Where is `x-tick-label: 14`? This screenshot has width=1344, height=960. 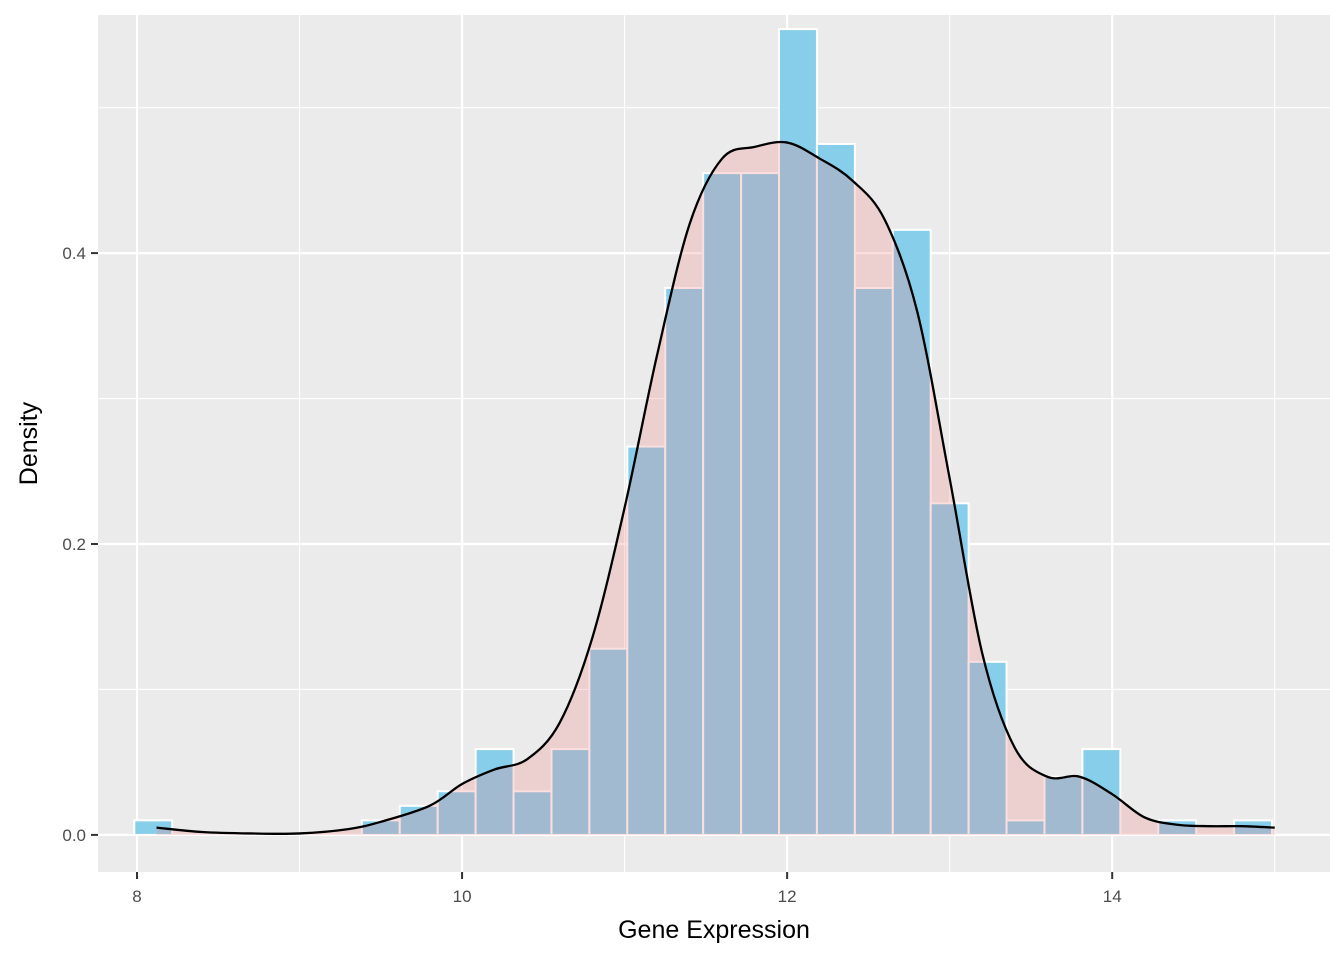 x-tick-label: 14 is located at coordinates (1112, 896).